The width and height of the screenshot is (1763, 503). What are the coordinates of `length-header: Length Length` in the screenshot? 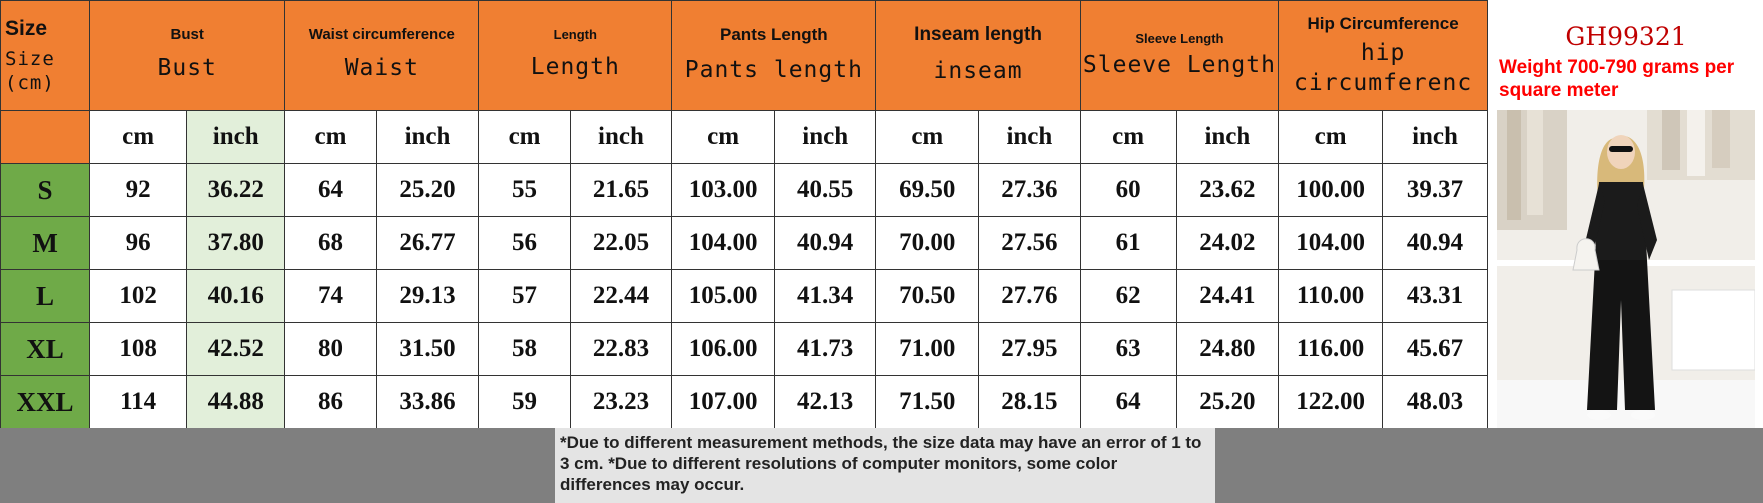 It's located at (575, 55).